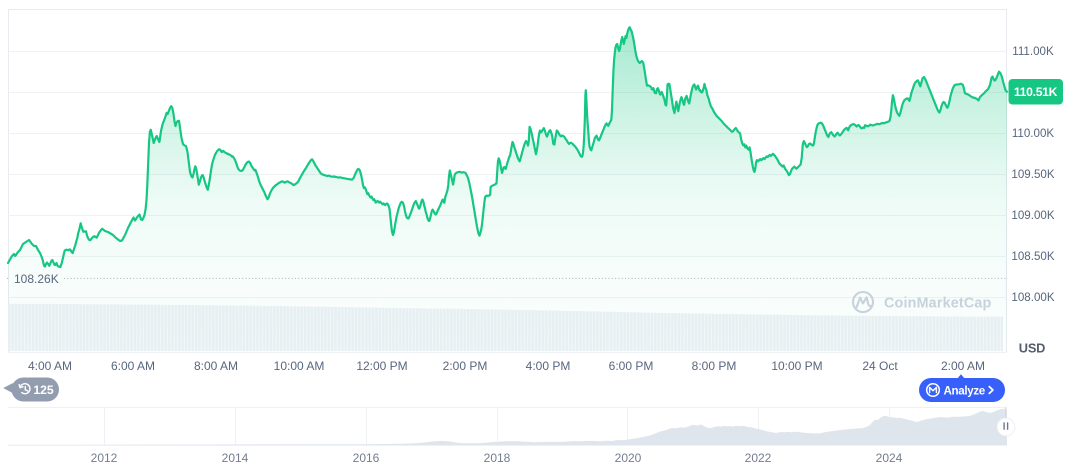 This screenshot has height=470, width=1072. Describe the element at coordinates (880, 366) in the screenshot. I see `svg-text: 24 Oct` at that location.